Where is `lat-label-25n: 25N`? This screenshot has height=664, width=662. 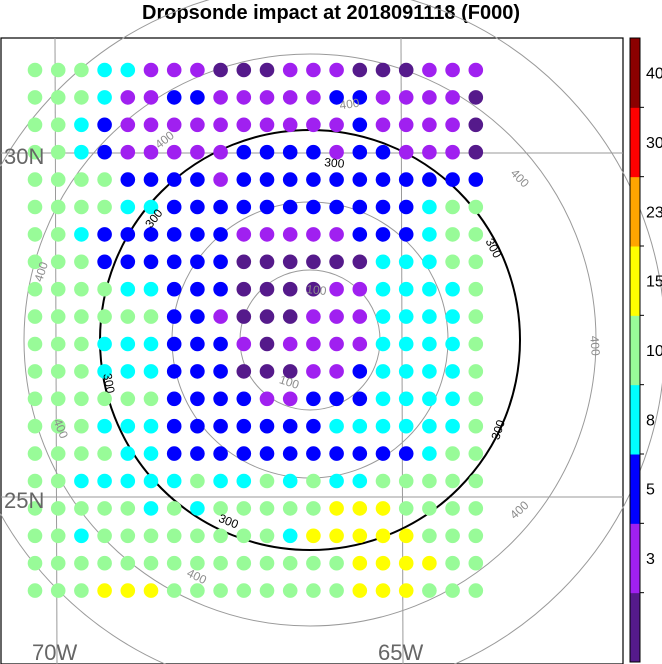
lat-label-25n: 25N is located at coordinates (24, 500).